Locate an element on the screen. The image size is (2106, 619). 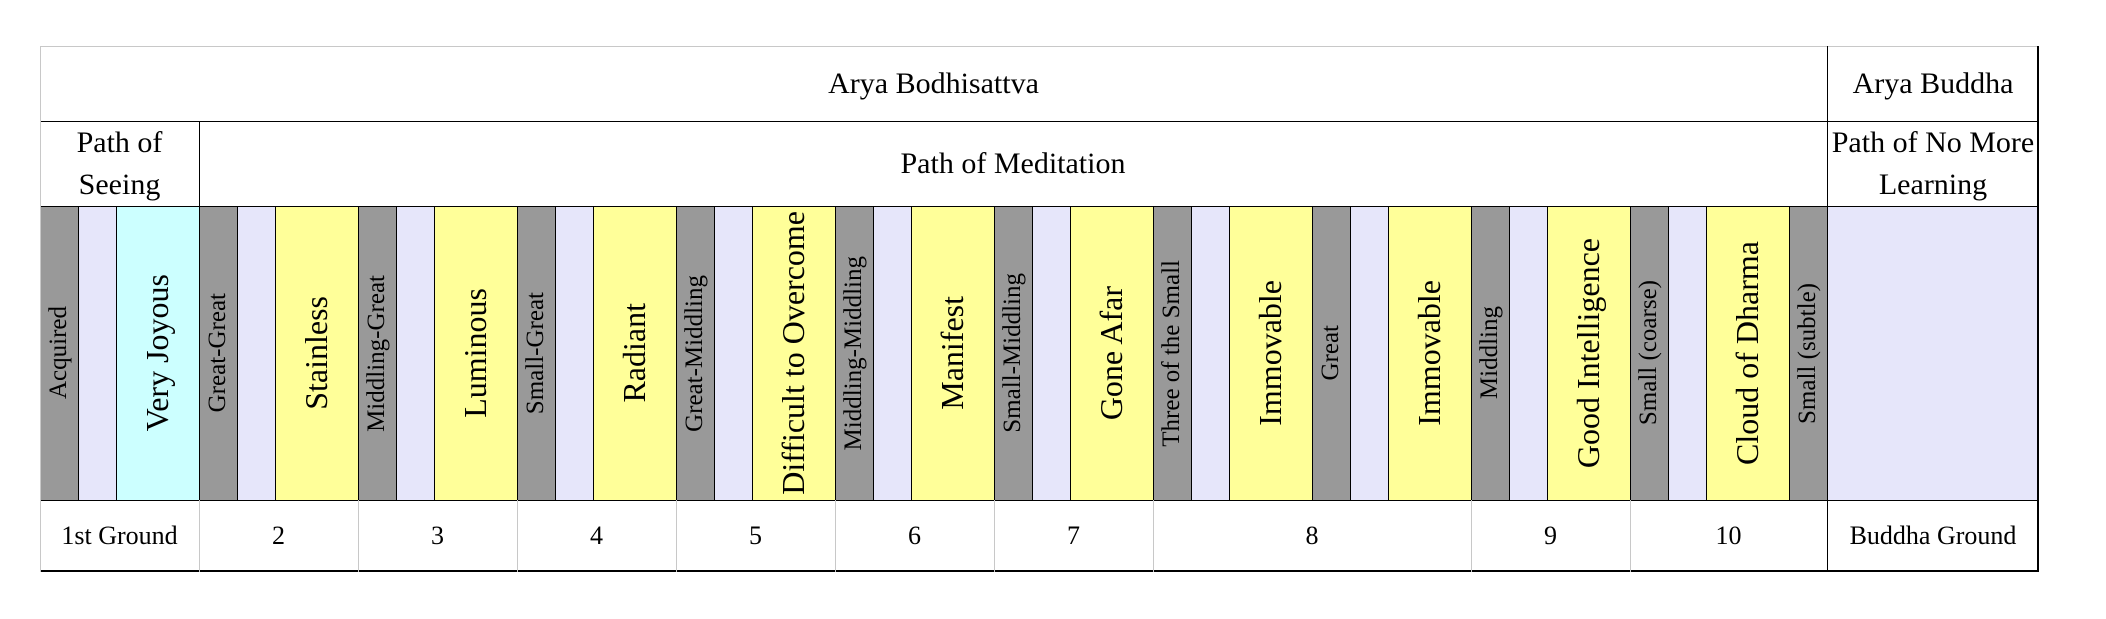
ground-label: 3 is located at coordinates (437, 535).